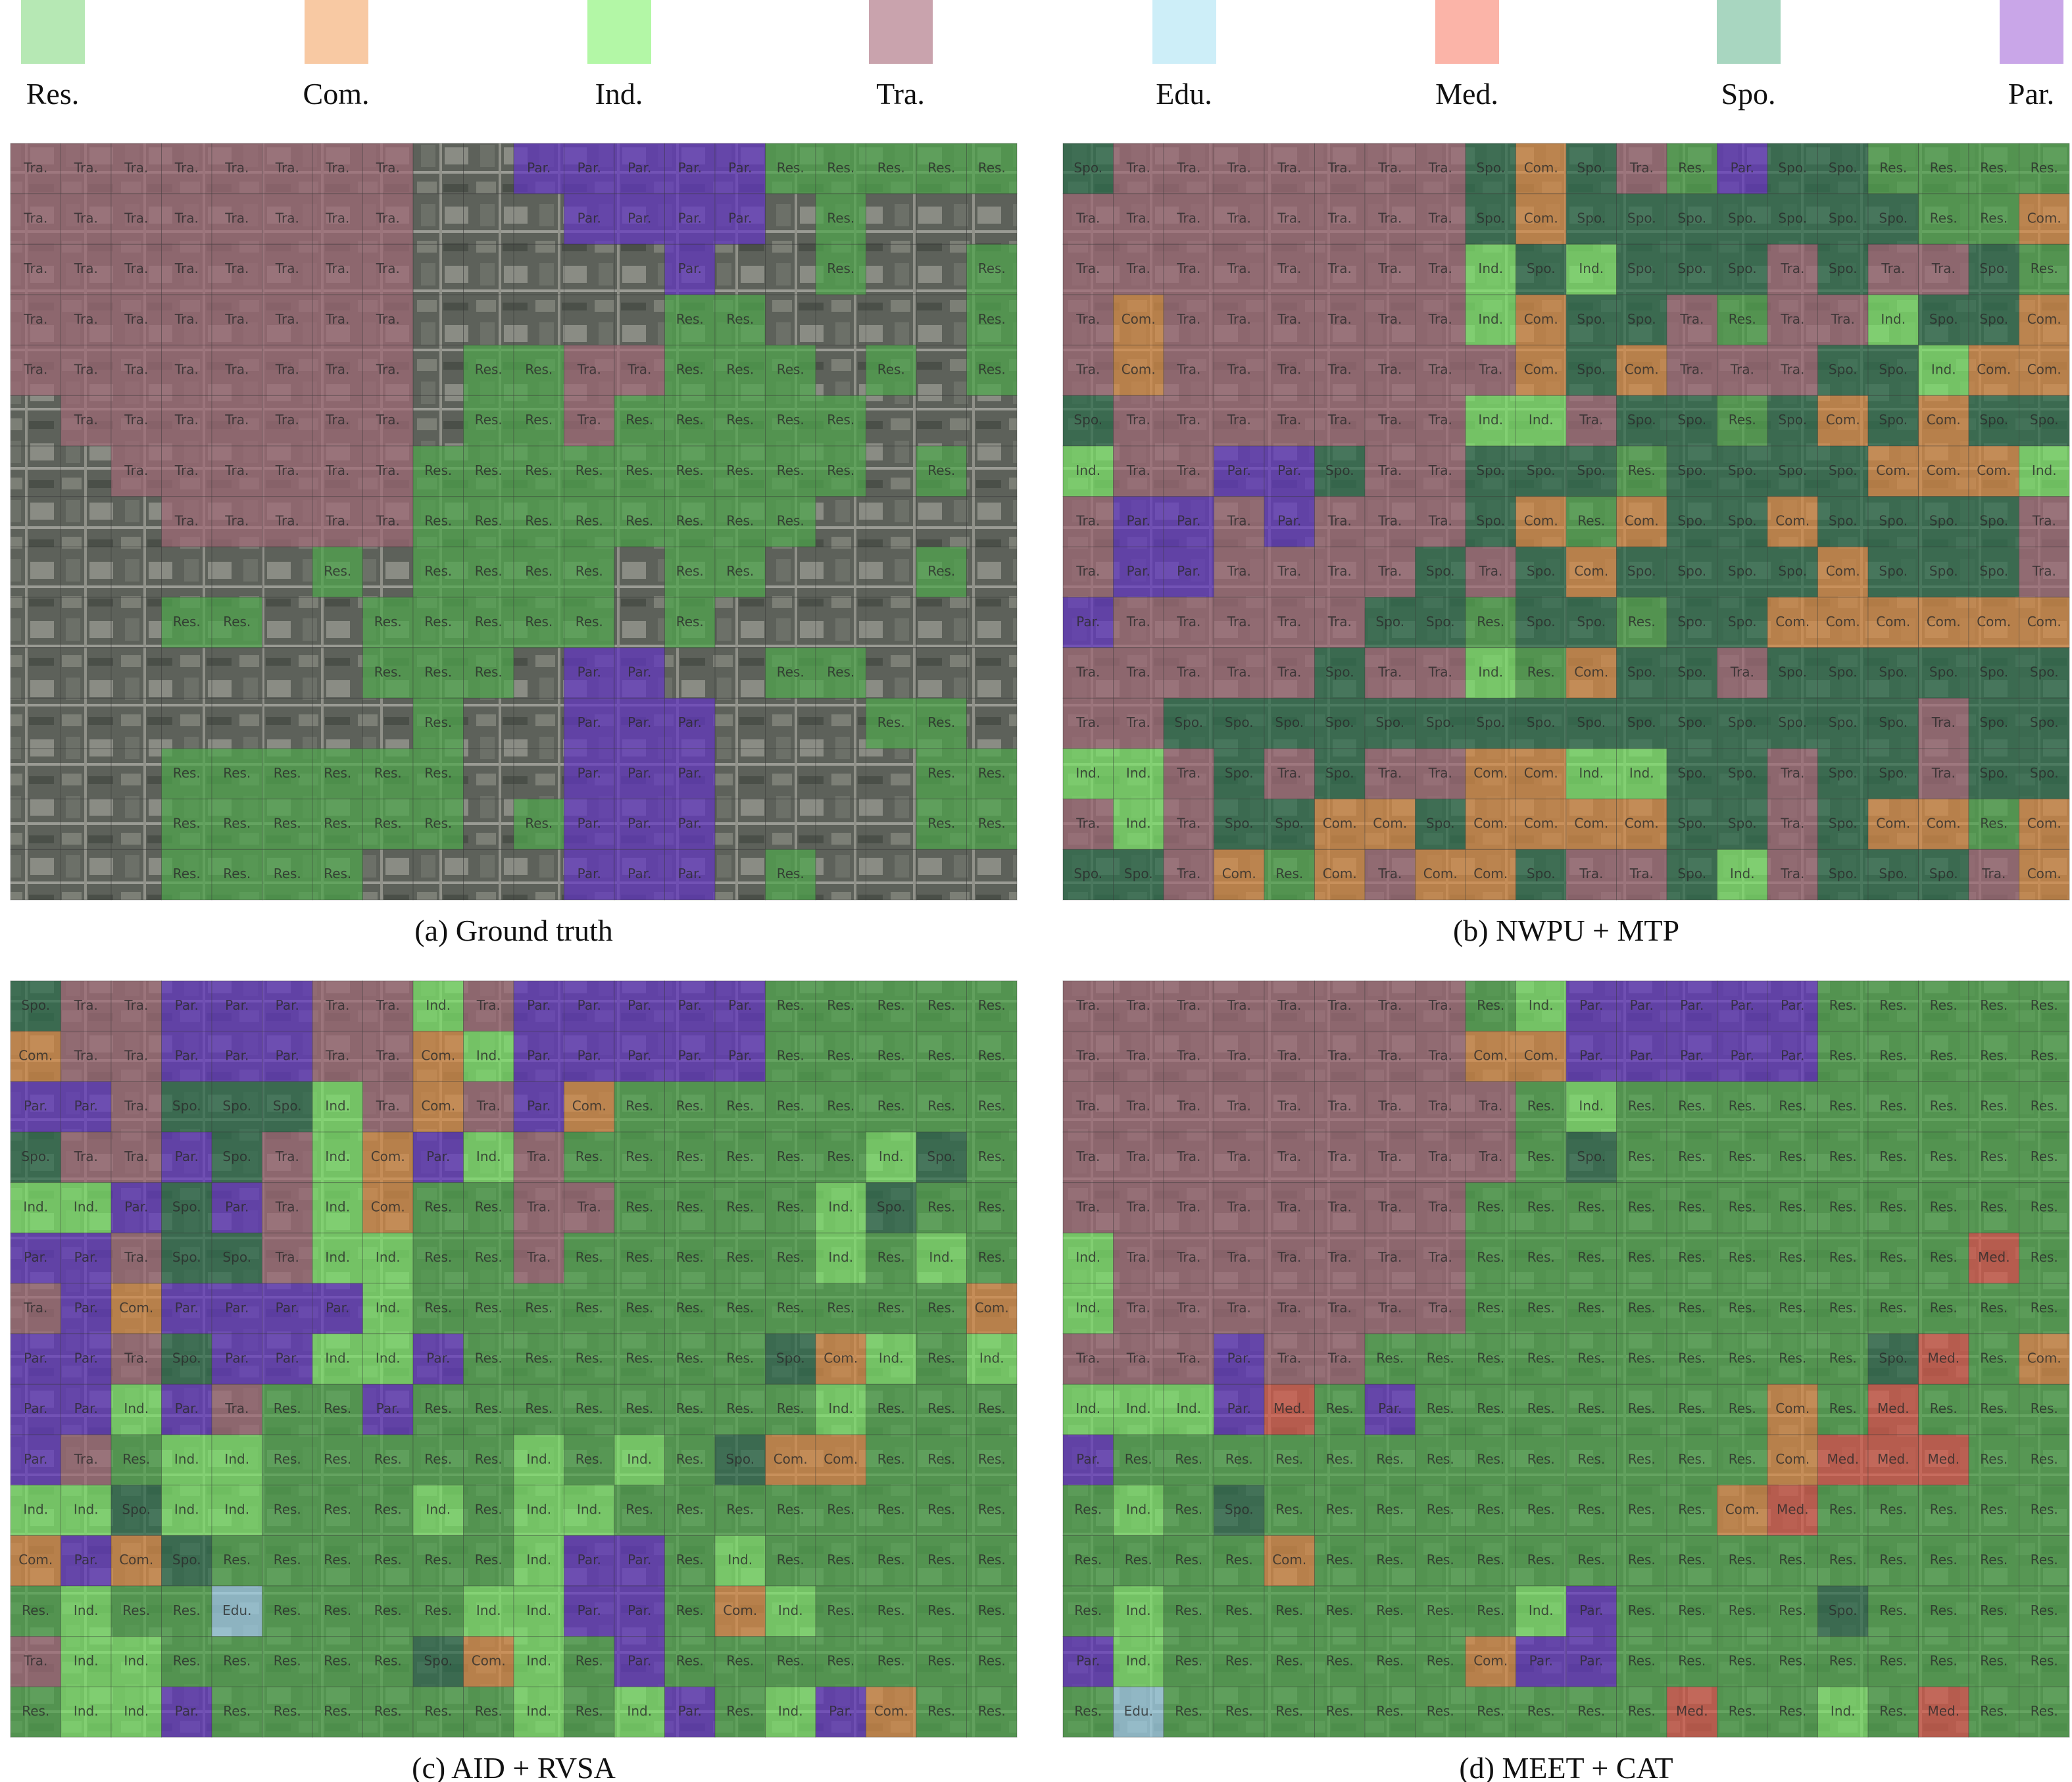  What do you see at coordinates (2031, 94) in the screenshot?
I see `legend-label: Par.` at bounding box center [2031, 94].